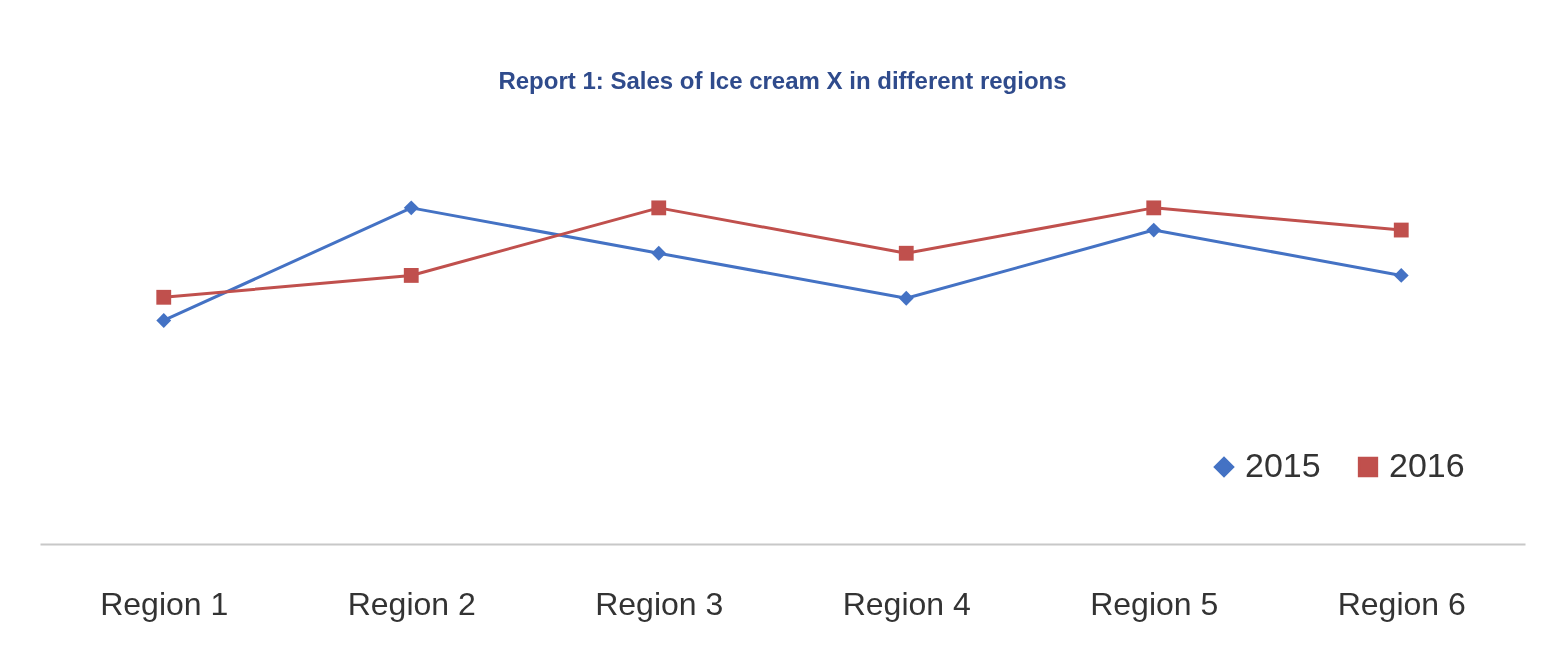  I want to click on x-tick-label: Region 6, so click(1401, 603).